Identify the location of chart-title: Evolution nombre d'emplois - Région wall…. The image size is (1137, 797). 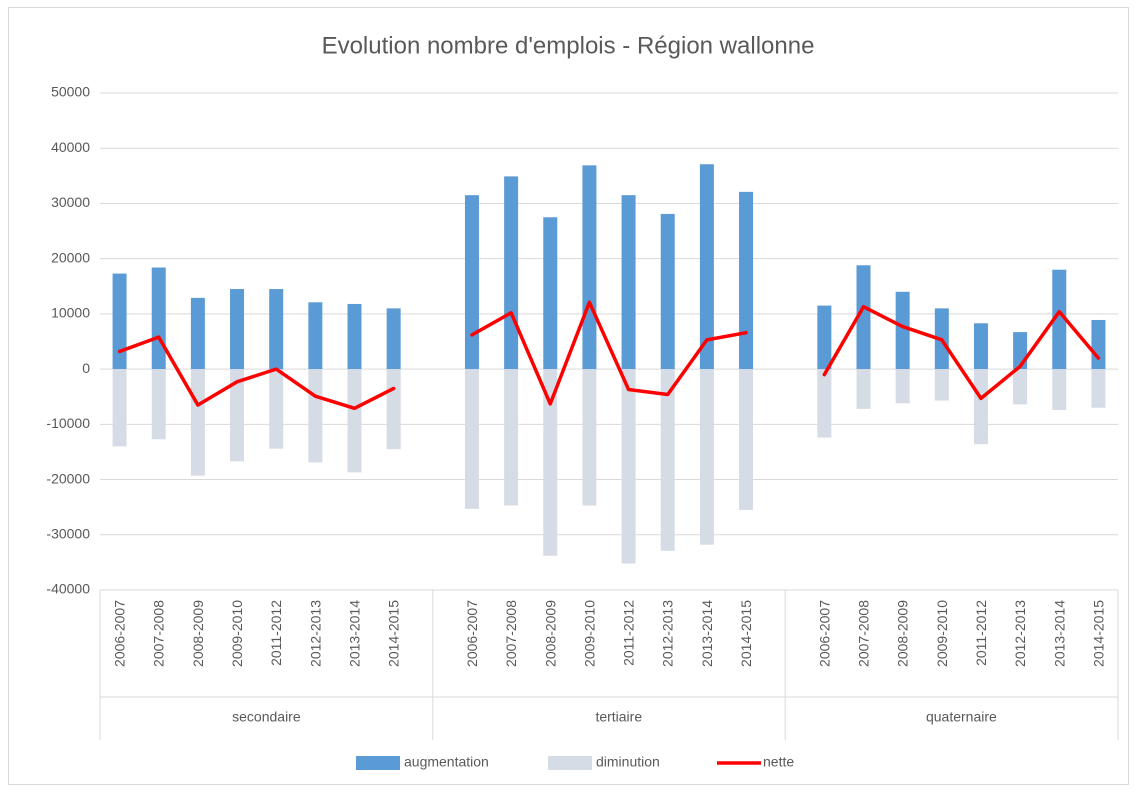
(568, 45).